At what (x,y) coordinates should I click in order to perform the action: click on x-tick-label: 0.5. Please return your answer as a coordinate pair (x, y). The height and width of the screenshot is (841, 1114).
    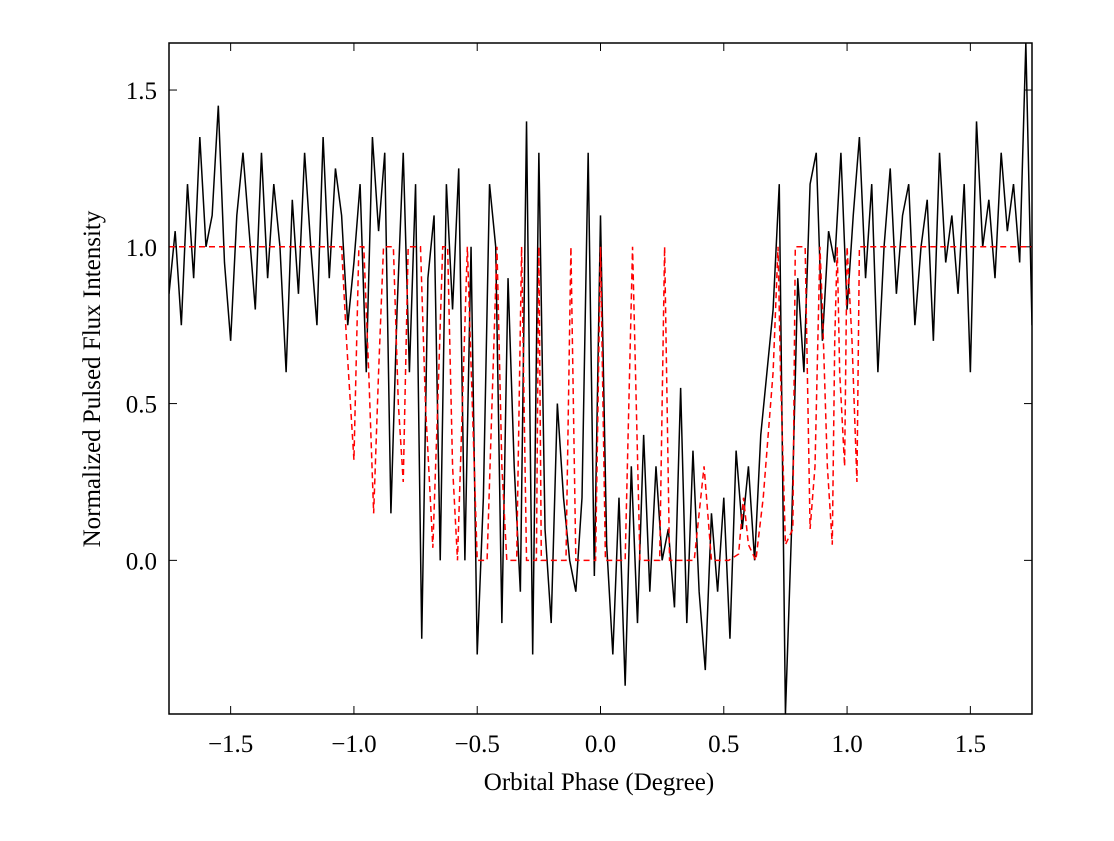
    Looking at the image, I should click on (723, 744).